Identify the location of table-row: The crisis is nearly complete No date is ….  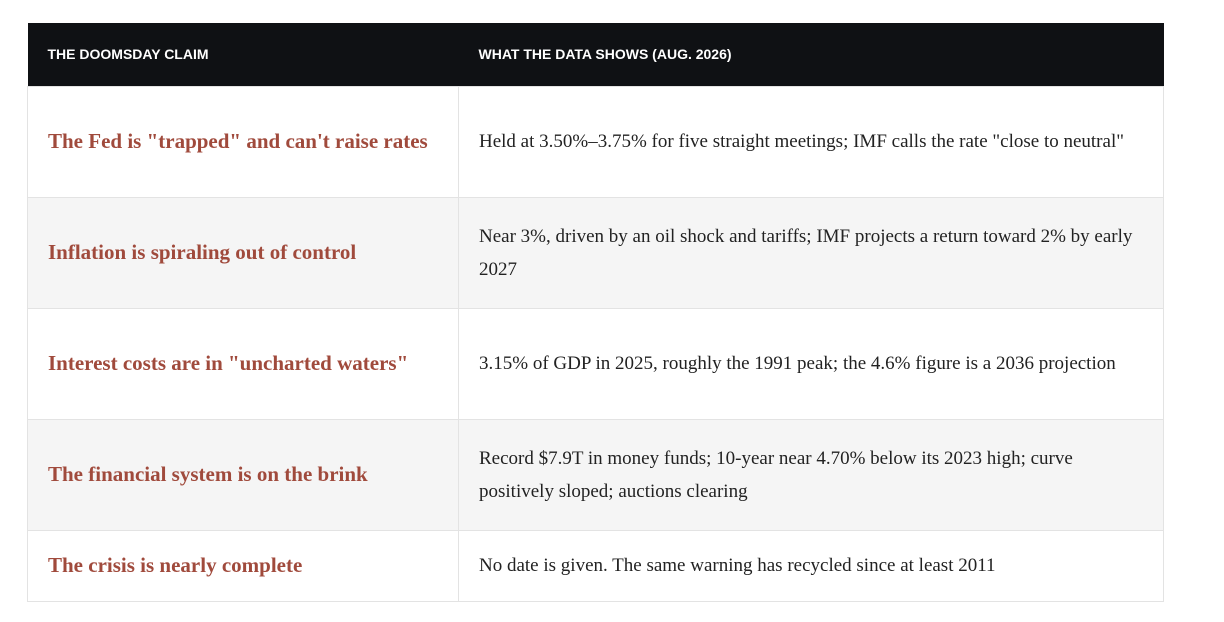
(595, 565).